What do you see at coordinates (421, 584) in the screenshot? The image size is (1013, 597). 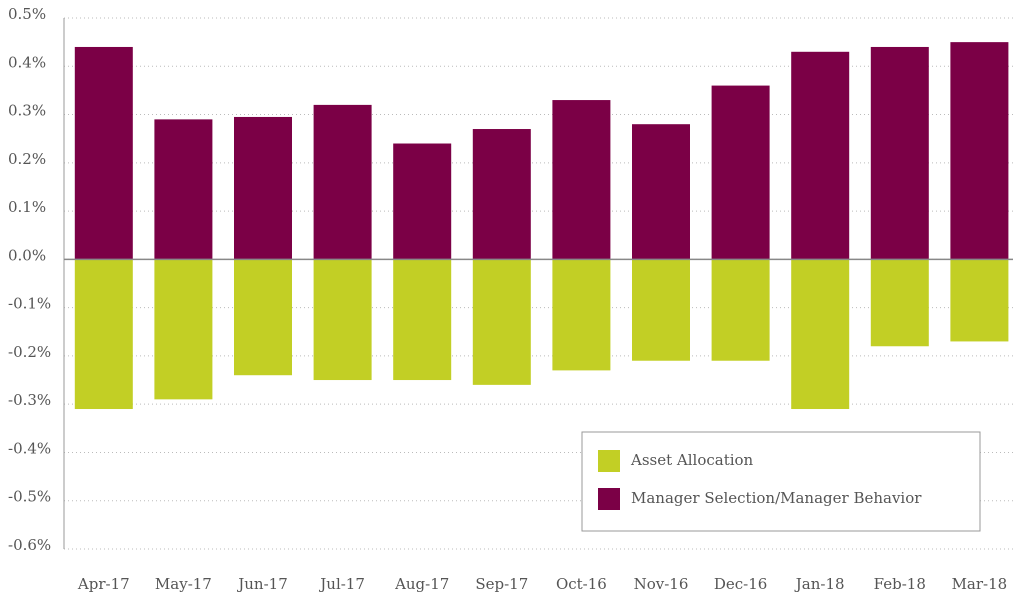 I see `x-tick-label: Aug-17` at bounding box center [421, 584].